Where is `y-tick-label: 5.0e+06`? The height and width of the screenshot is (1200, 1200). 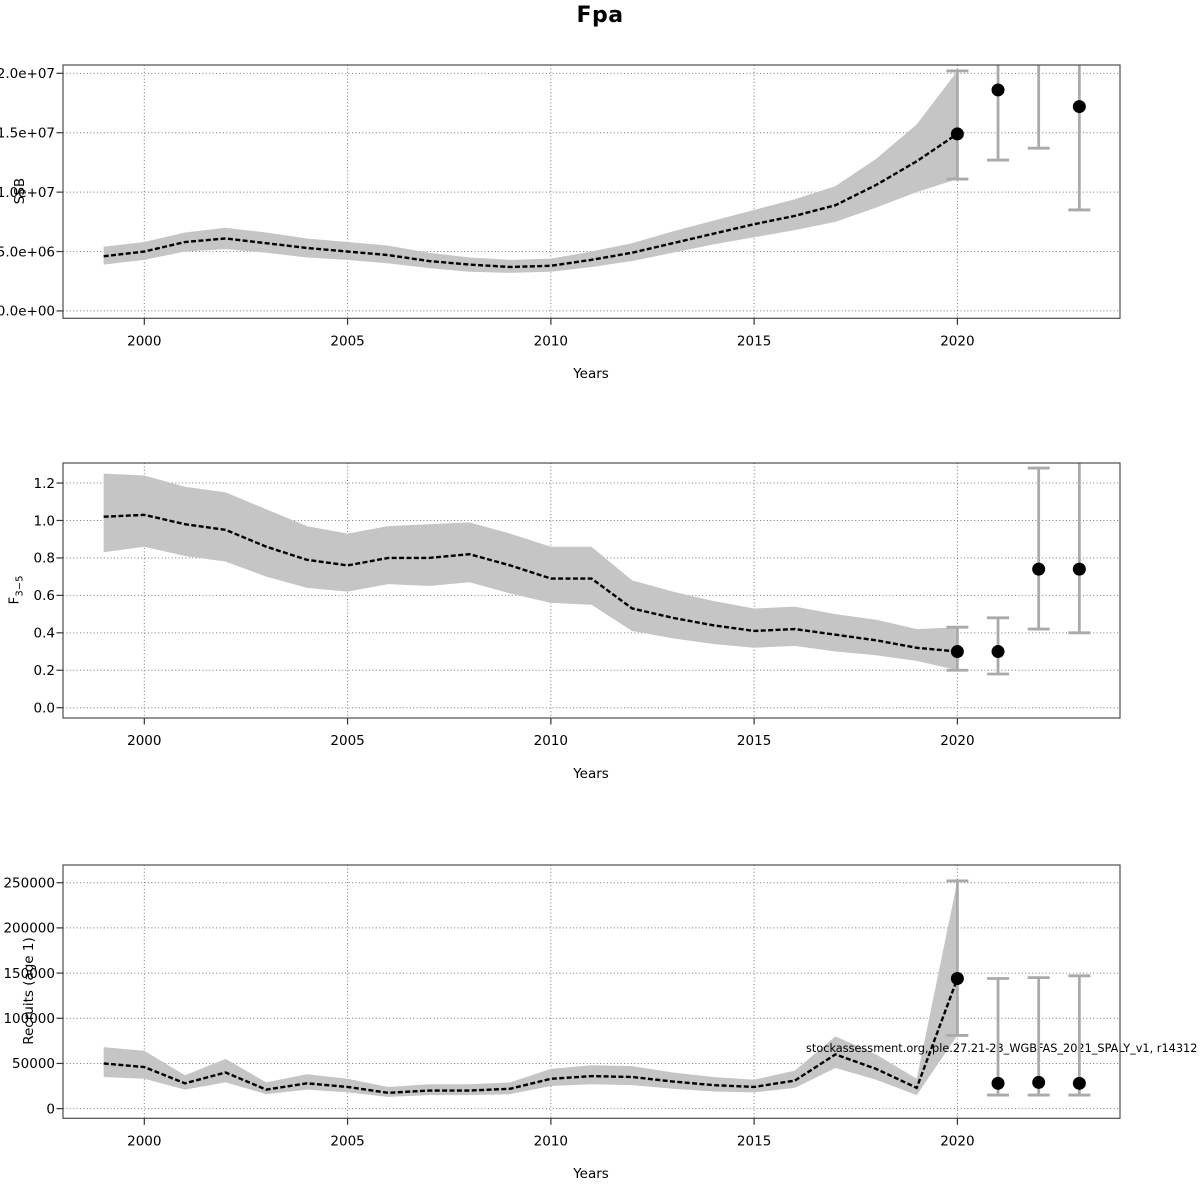
y-tick-label: 5.0e+06 is located at coordinates (27, 252).